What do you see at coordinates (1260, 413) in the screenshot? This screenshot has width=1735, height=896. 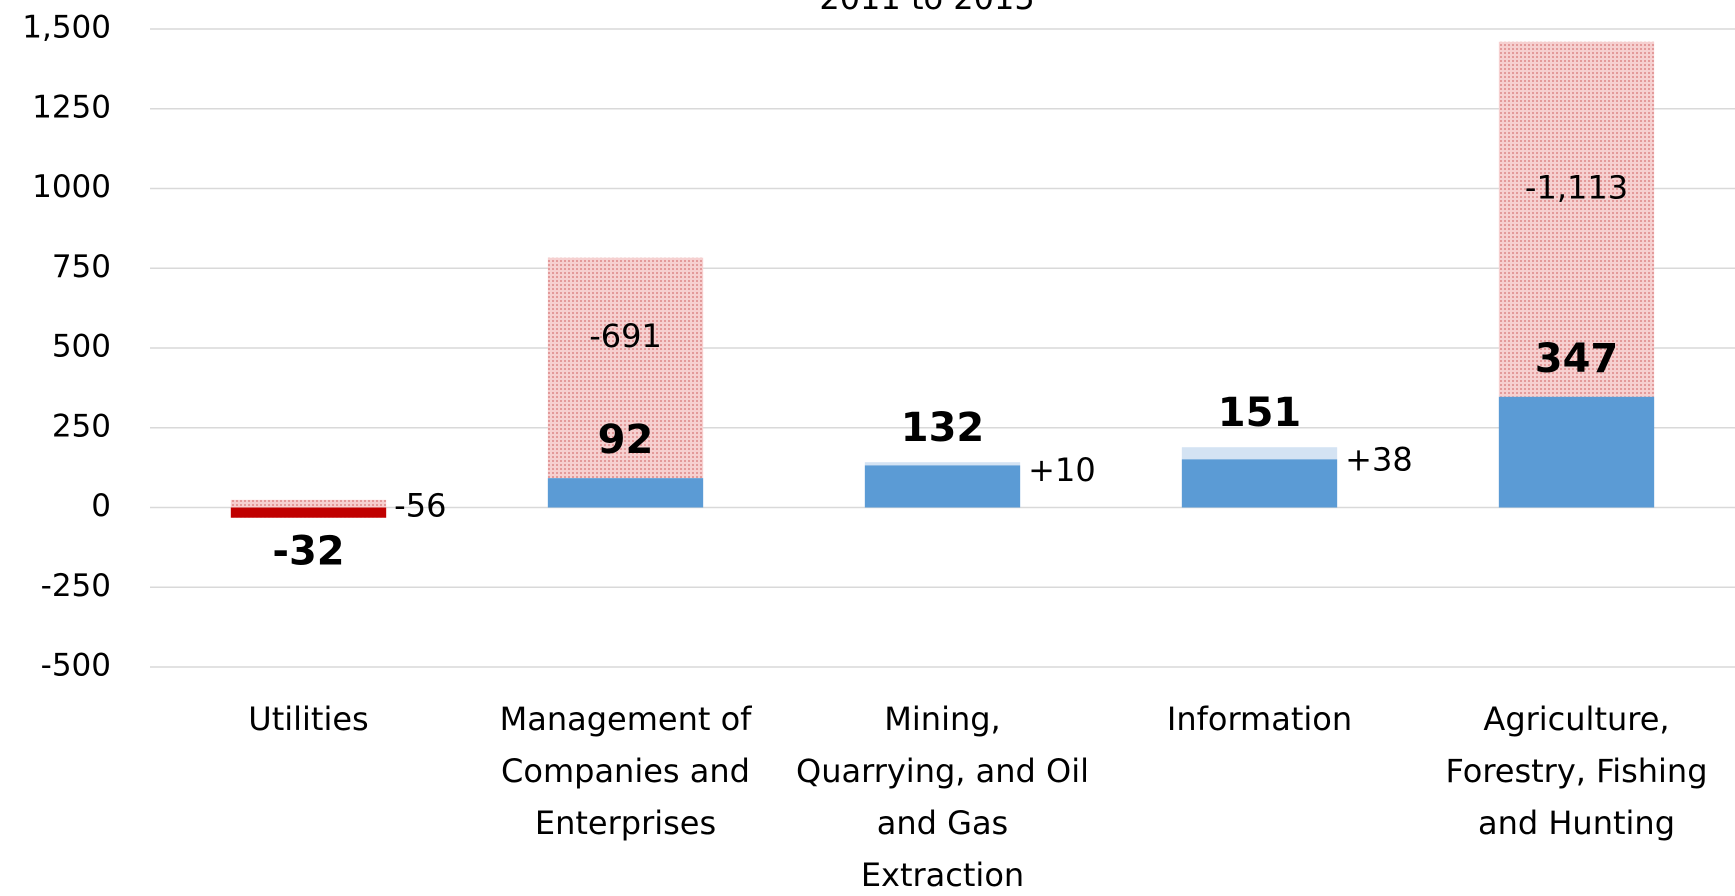 I see `value-label: 151` at bounding box center [1260, 413].